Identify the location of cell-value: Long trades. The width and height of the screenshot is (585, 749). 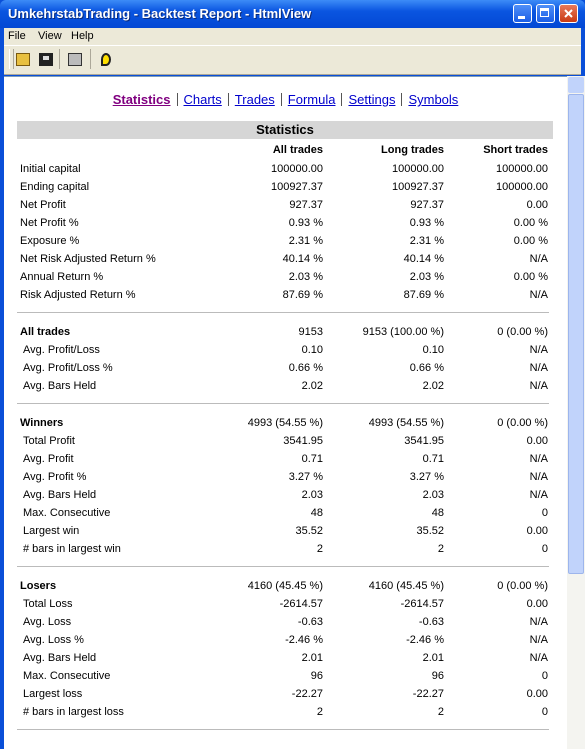
(412, 150).